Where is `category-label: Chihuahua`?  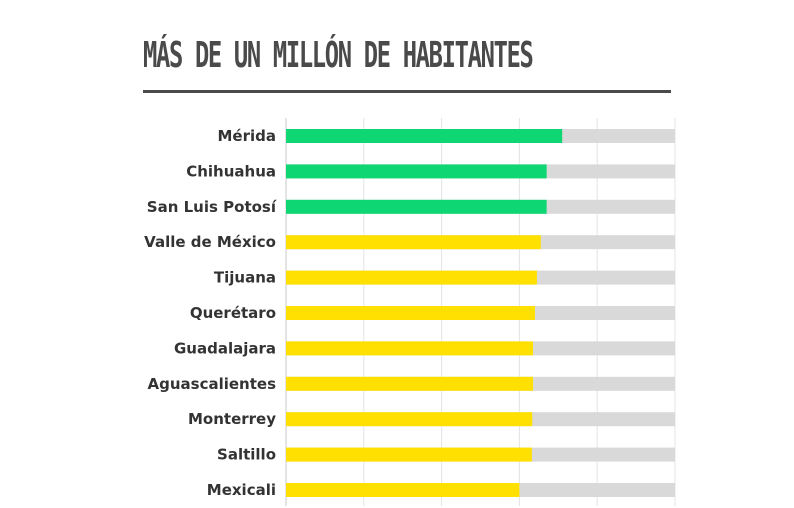
category-label: Chihuahua is located at coordinates (231, 171).